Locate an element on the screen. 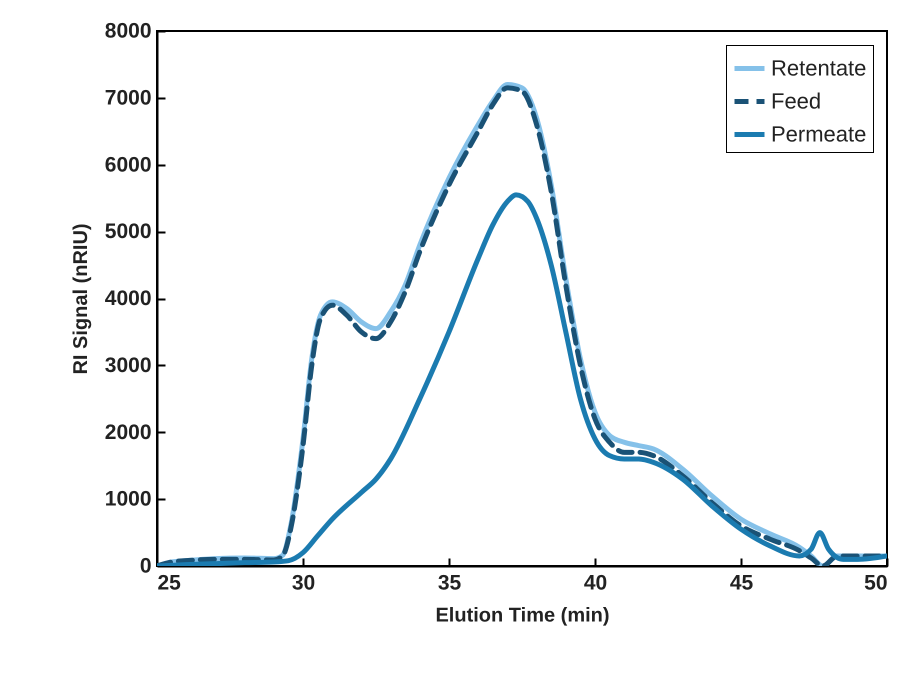 This screenshot has height=679, width=912. x-tick-label: 30 is located at coordinates (304, 583).